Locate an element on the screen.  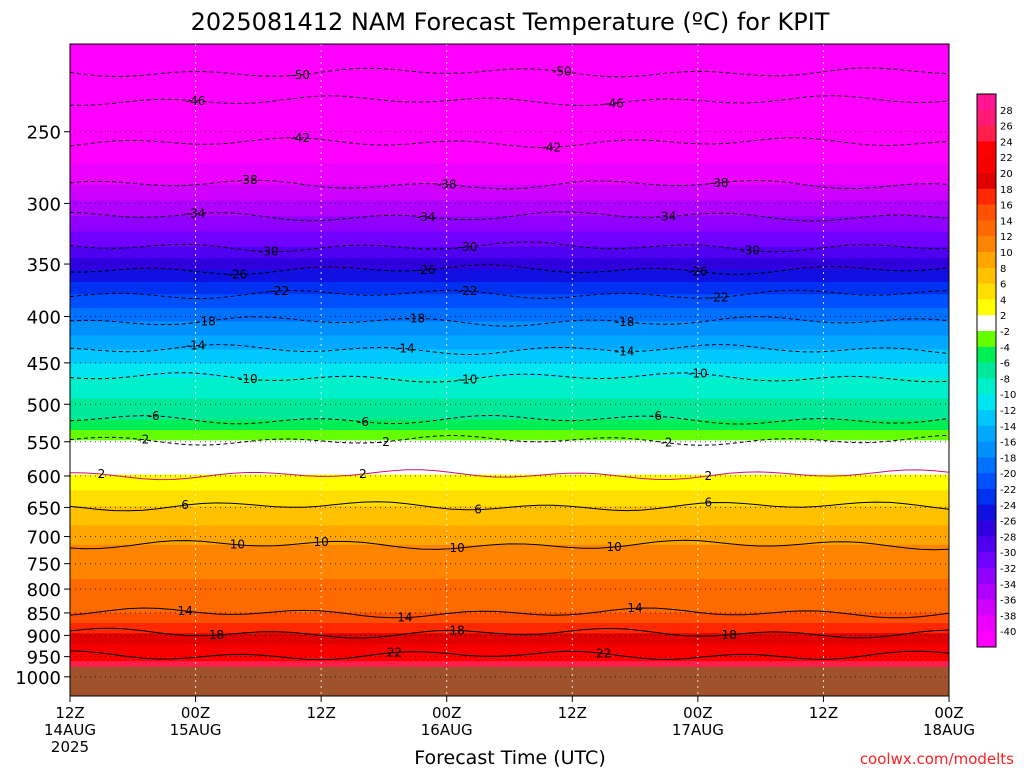
colorbar-label: -22 is located at coordinates (1008, 490).